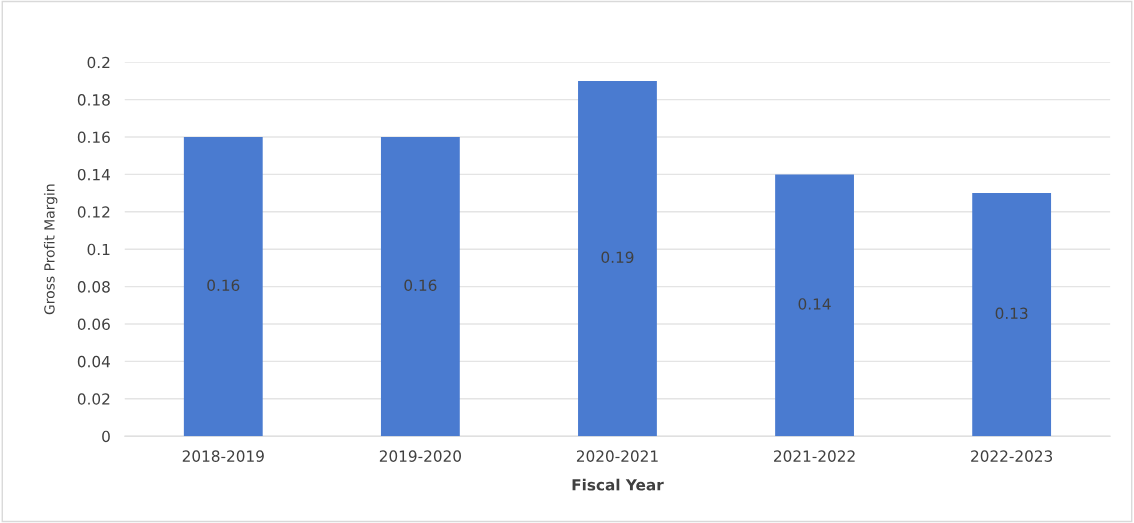 Image resolution: width=1134 pixels, height=523 pixels. What do you see at coordinates (814, 456) in the screenshot?
I see `x-tick-label: 2021-2022` at bounding box center [814, 456].